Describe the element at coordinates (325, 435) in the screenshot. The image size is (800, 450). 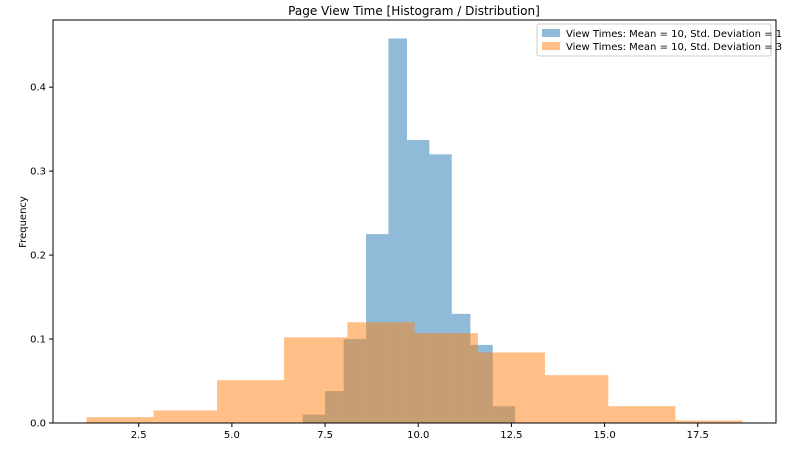
I see `x-tick-label: 7.5` at that location.